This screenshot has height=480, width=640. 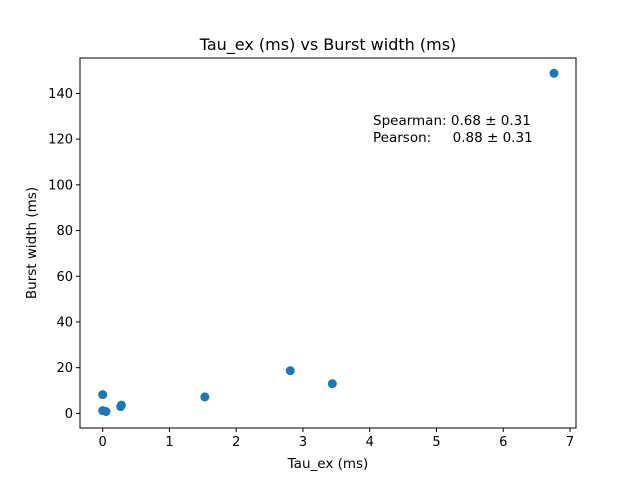 What do you see at coordinates (64, 231) in the screenshot?
I see `y-tick-label: 80` at bounding box center [64, 231].